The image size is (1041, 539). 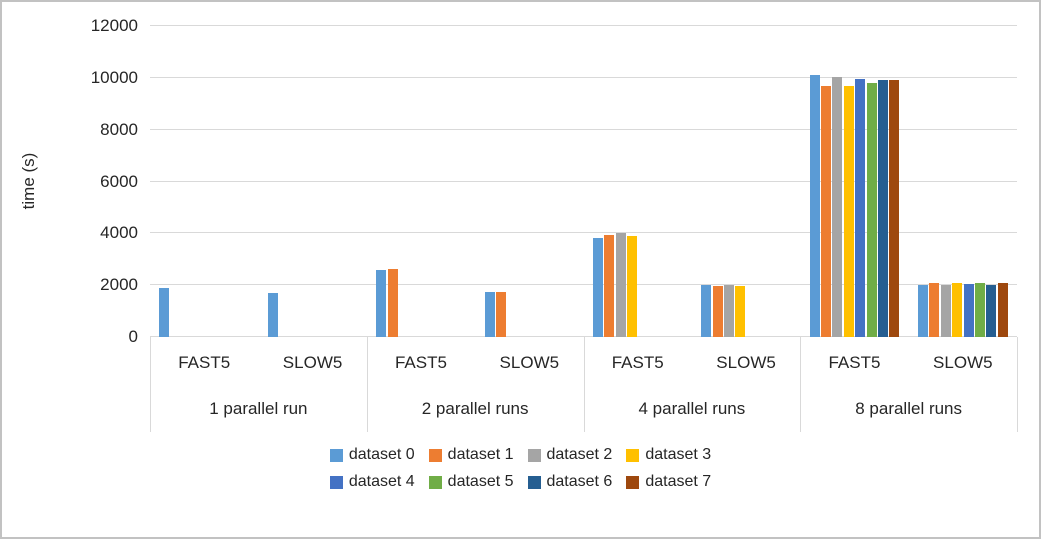 I want to click on group-divider, so click(x=584, y=384).